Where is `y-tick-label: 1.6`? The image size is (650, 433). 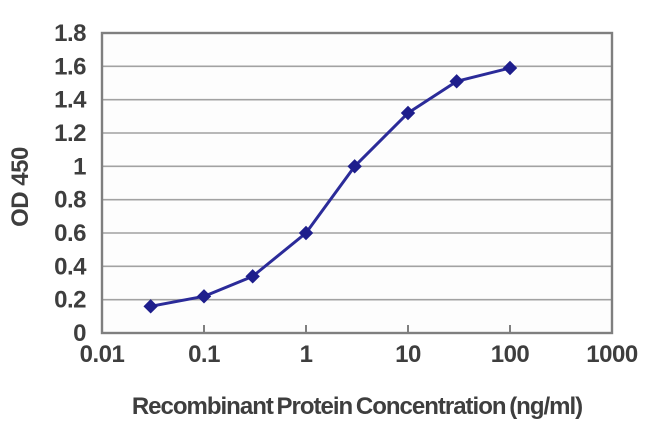
y-tick-label: 1.6 is located at coordinates (70, 66).